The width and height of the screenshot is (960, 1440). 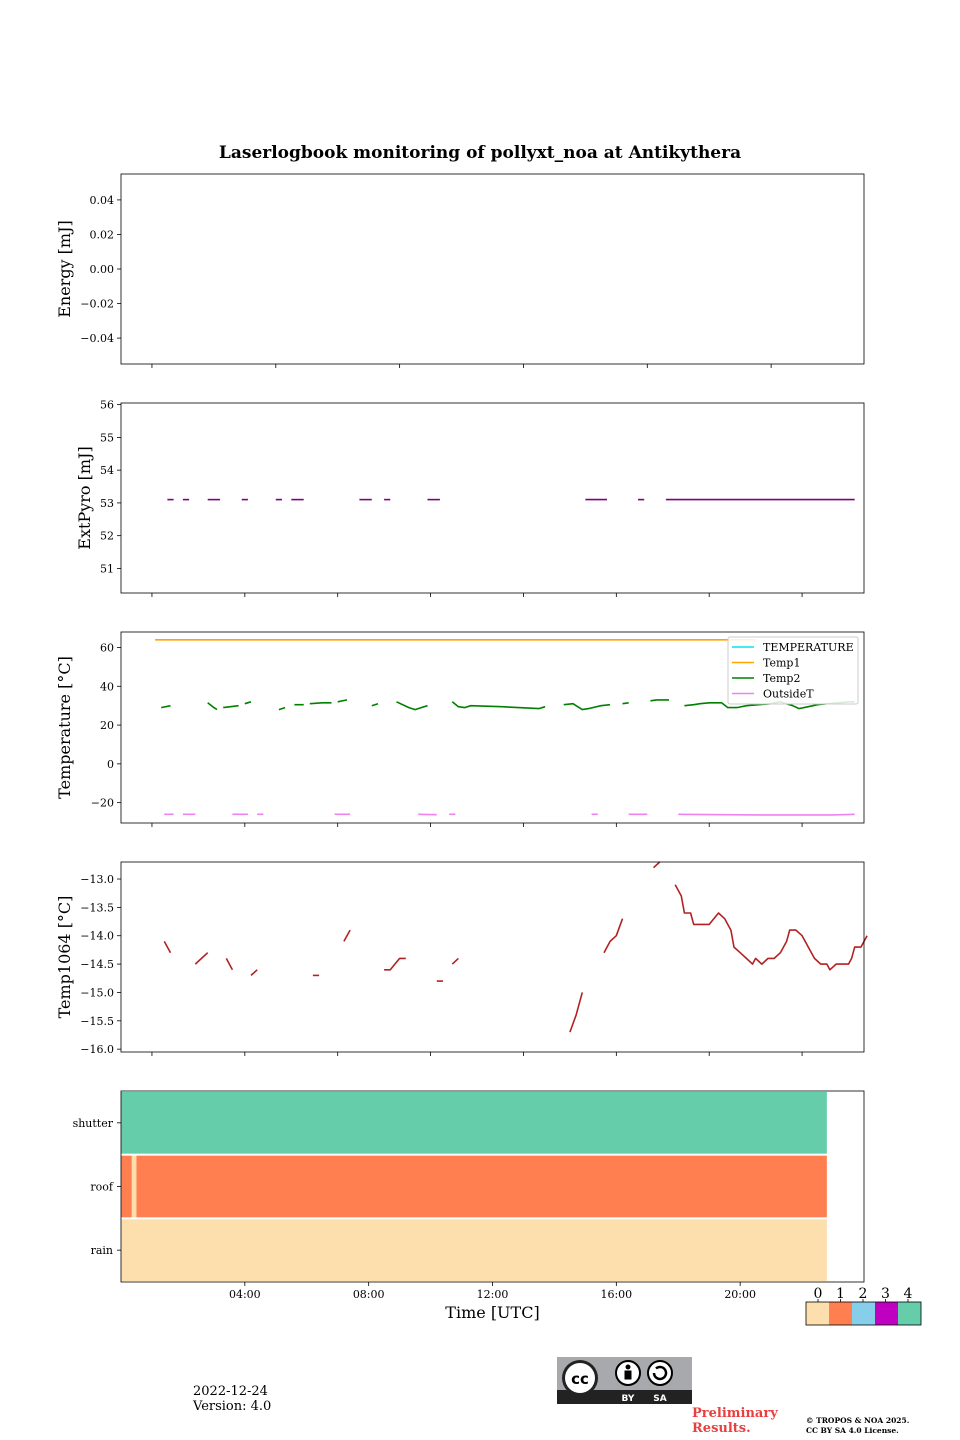 I want to click on y-tick-label: 40, so click(x=107, y=686).